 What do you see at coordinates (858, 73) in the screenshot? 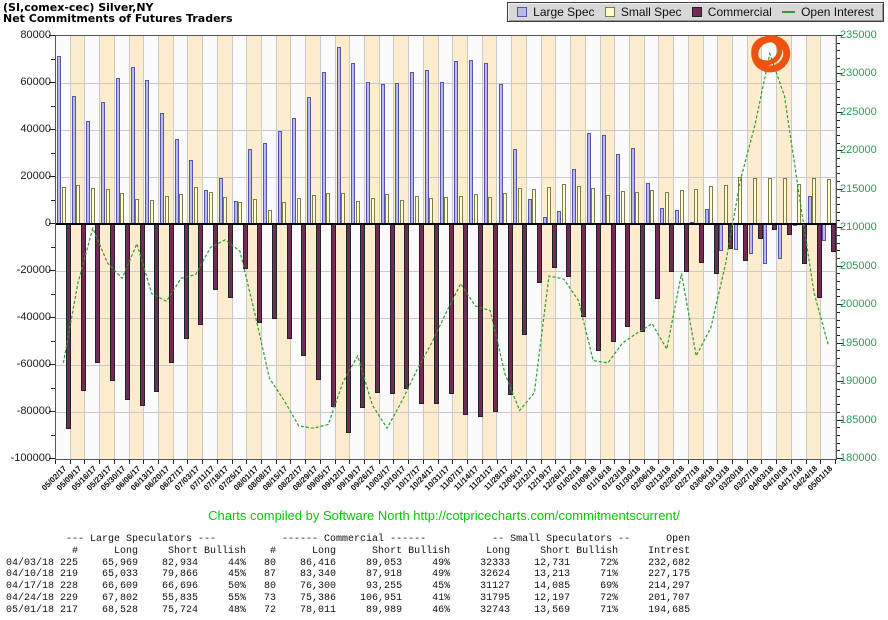
I see `right-axis-tick-label: 230000` at bounding box center [858, 73].